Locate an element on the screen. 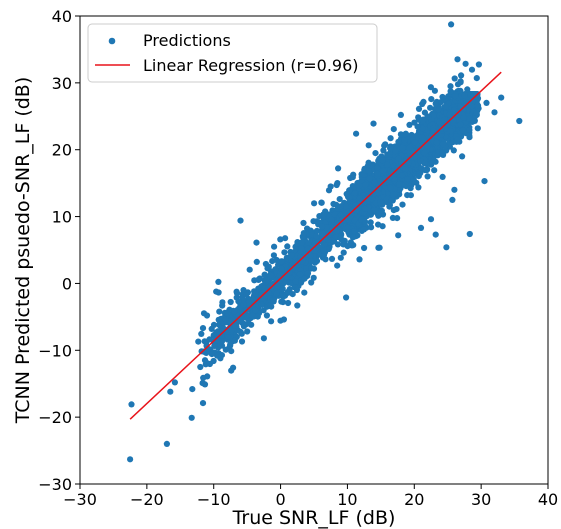 The width and height of the screenshot is (561, 529). x-tick-label: 40 is located at coordinates (548, 499).